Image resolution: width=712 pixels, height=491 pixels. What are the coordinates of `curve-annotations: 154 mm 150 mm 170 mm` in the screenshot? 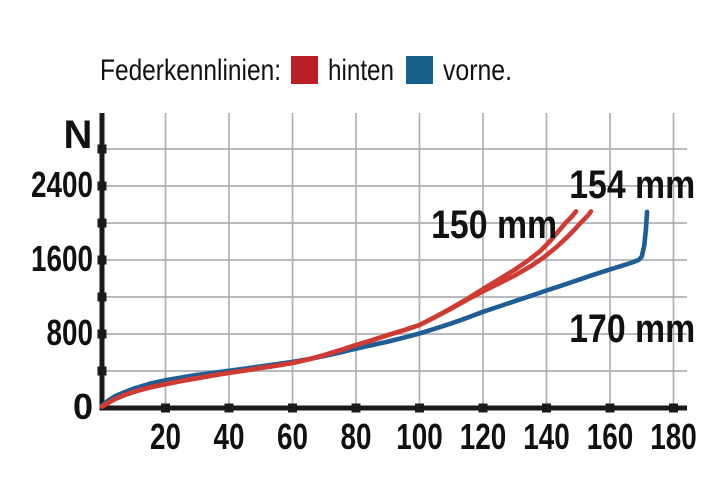 It's located at (563, 257).